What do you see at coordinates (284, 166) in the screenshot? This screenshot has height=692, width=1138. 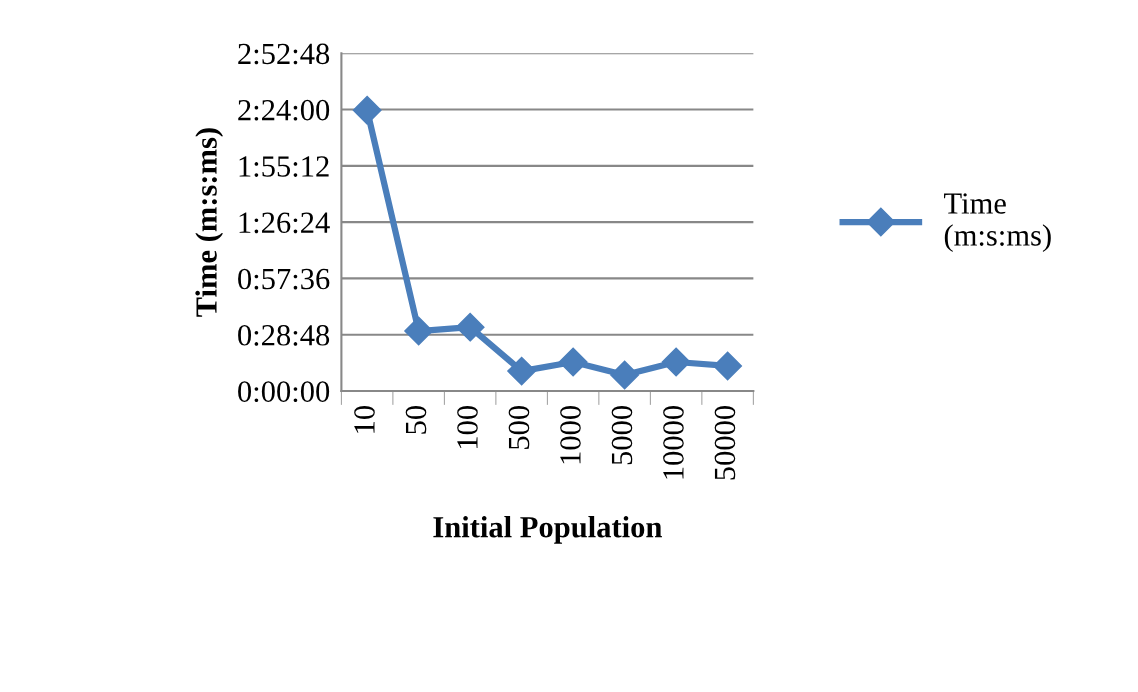 I see `y-tick-label: 1:55:12` at bounding box center [284, 166].